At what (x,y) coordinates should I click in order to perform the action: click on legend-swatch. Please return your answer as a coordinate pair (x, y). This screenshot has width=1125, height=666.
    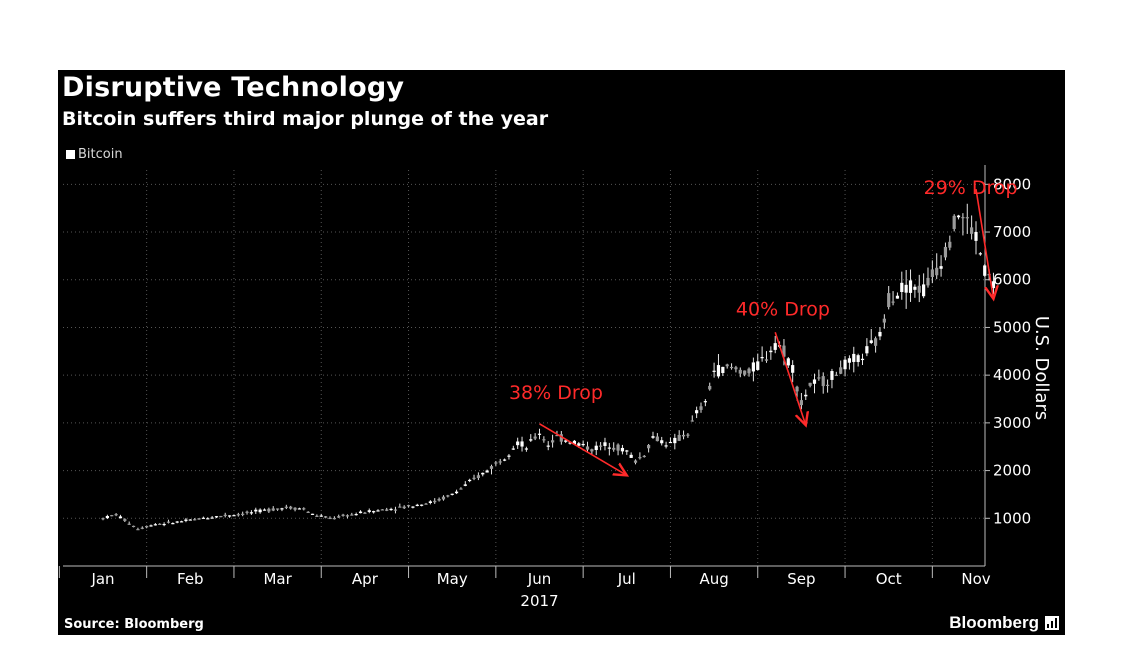
    Looking at the image, I should click on (70, 154).